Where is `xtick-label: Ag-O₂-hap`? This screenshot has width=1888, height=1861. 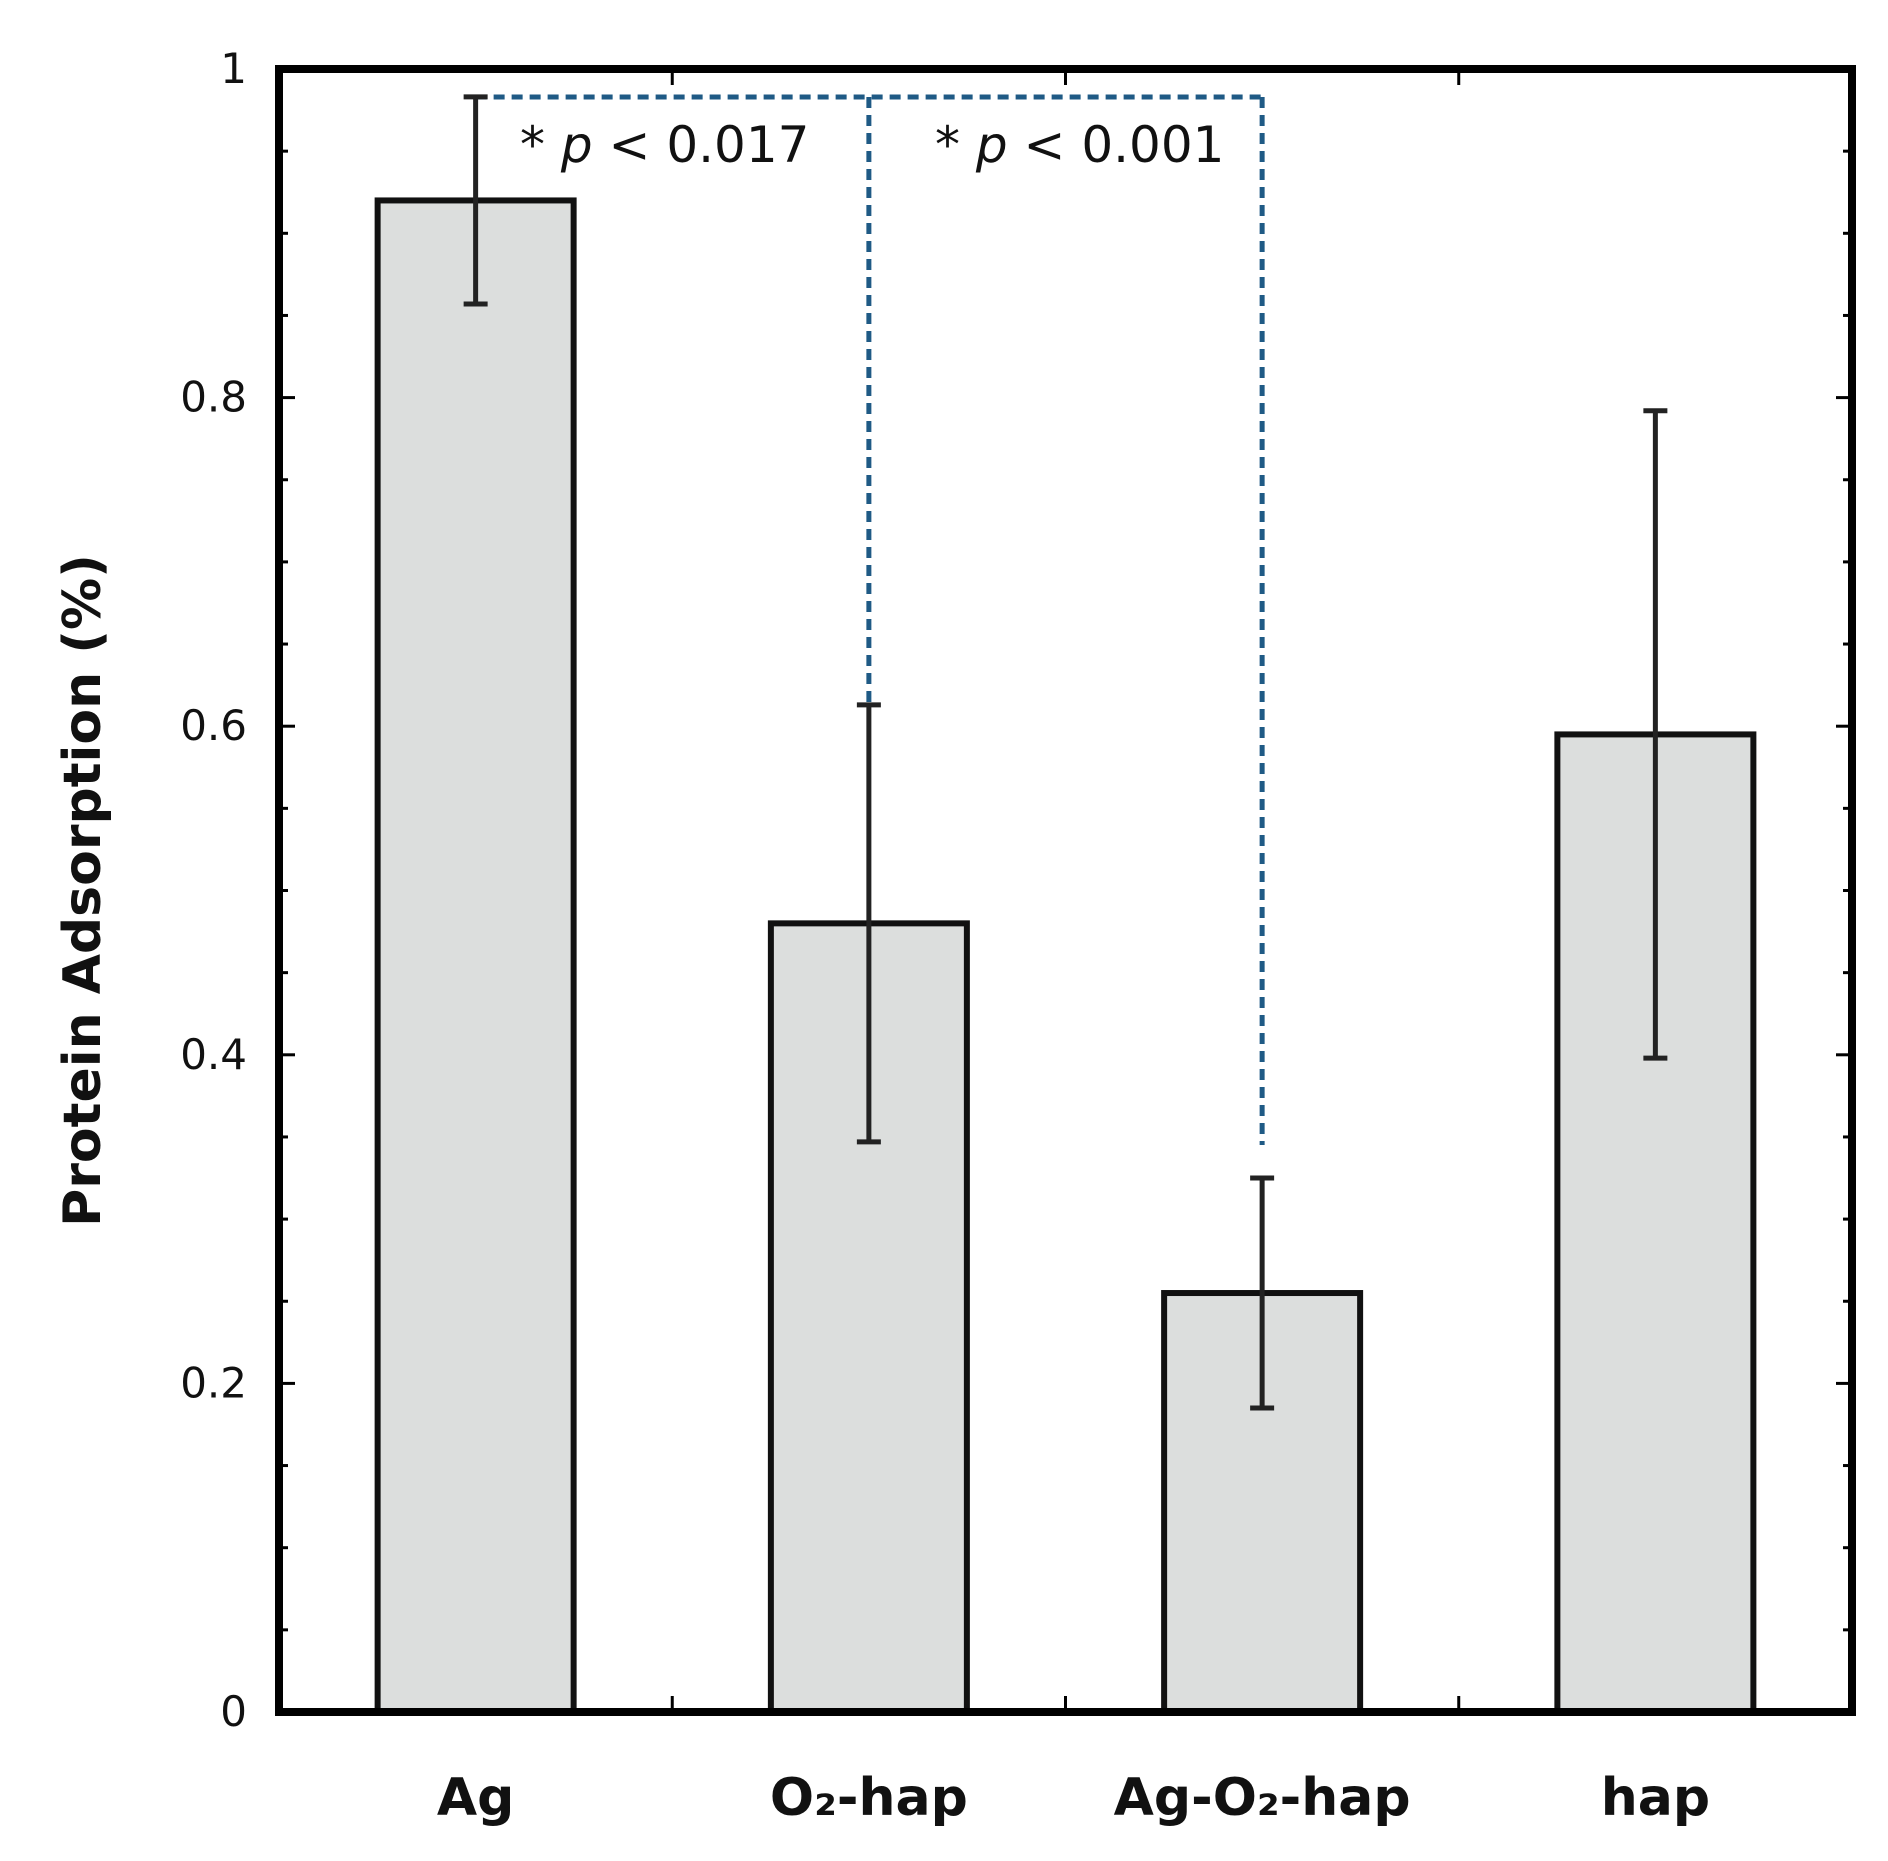
xtick-label: Ag-O₂-hap is located at coordinates (1262, 1798).